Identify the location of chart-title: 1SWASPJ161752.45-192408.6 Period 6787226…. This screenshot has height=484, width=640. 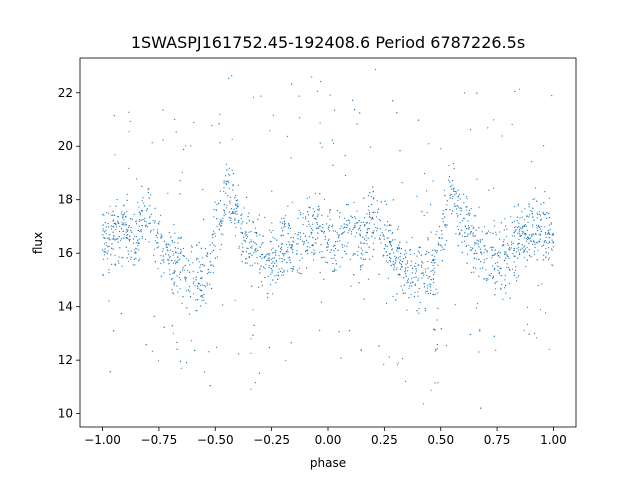
(328, 42).